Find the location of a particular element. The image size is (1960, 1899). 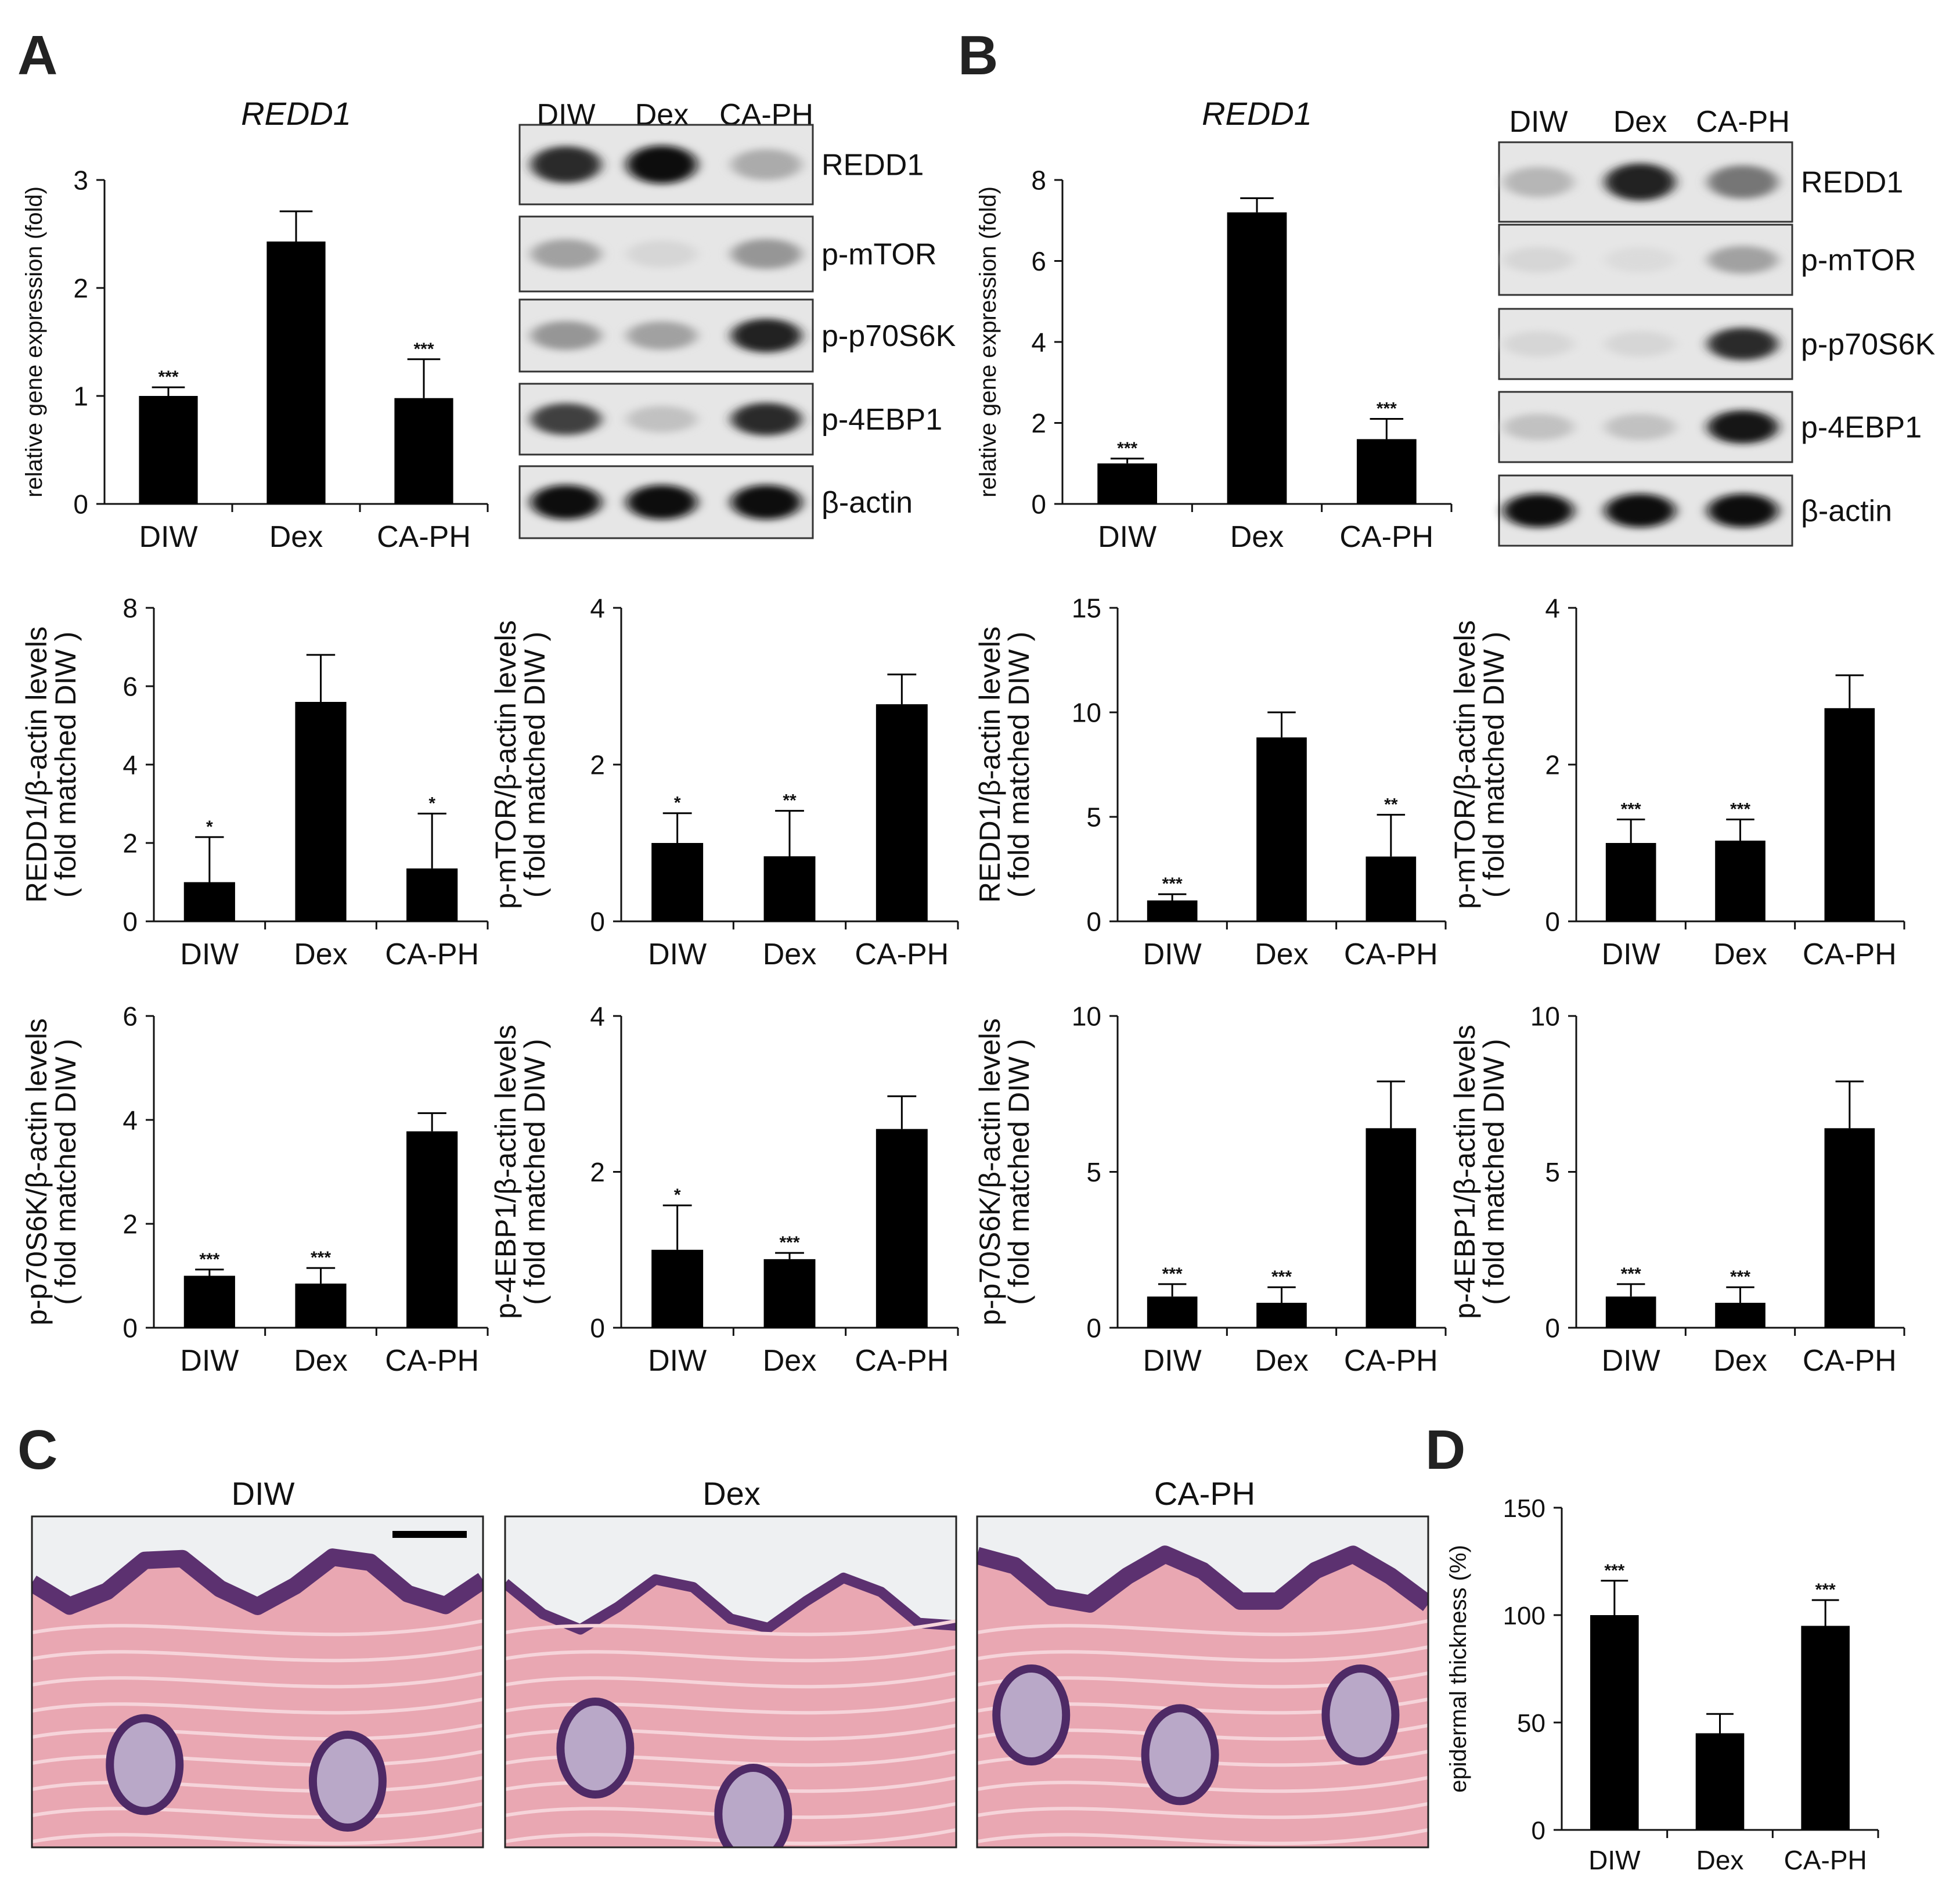

blot-row-label: β-actin is located at coordinates (867, 503).